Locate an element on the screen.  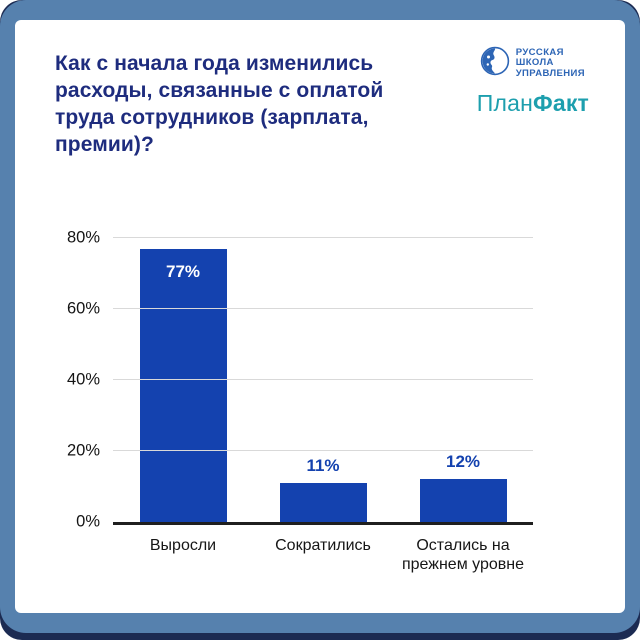
rsu-logo-text: РУССКАЯ ШКОЛА УПРАВЛЕНИЯ is located at coordinates (550, 63).